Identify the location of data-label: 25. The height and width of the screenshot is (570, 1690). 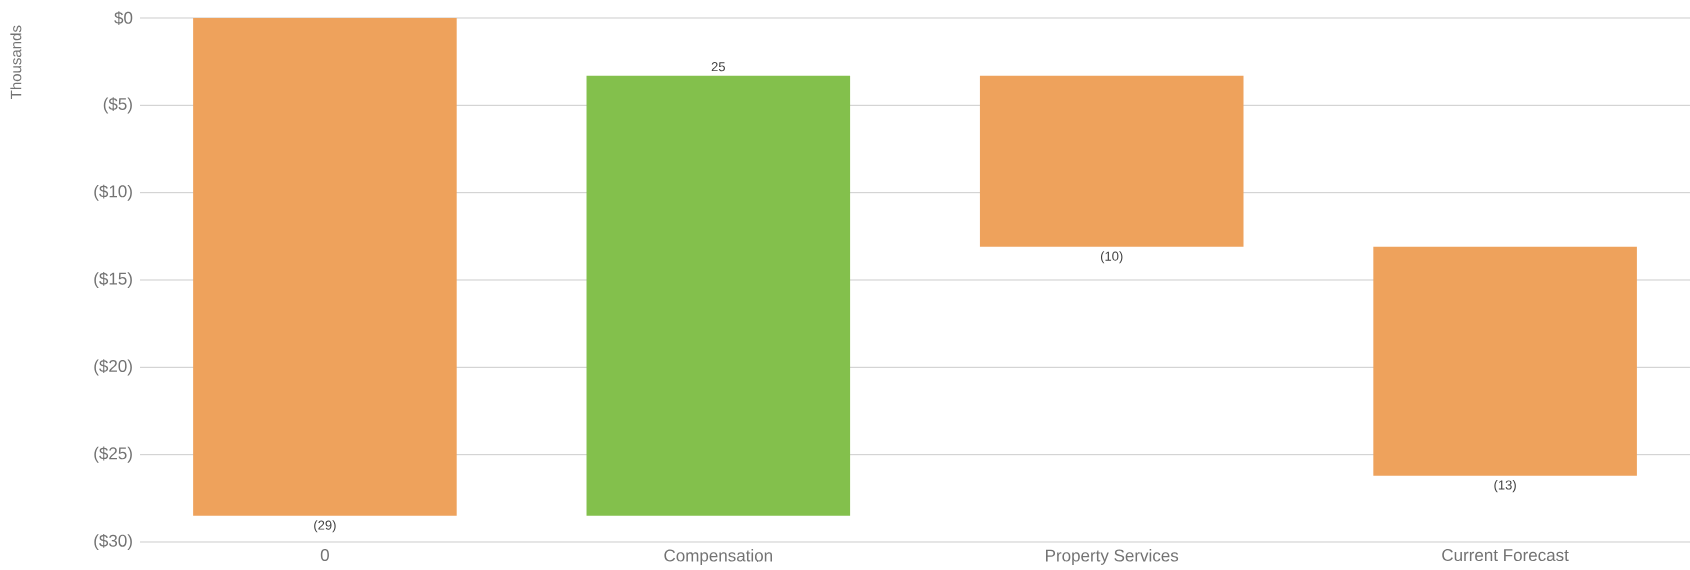
(718, 67).